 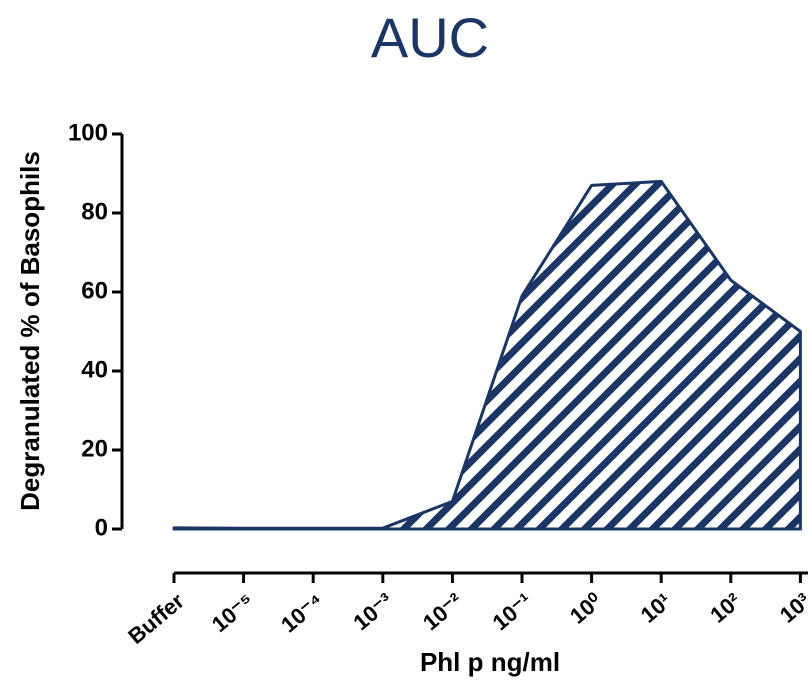 I want to click on x-tick-label: 10³, so click(x=791, y=608).